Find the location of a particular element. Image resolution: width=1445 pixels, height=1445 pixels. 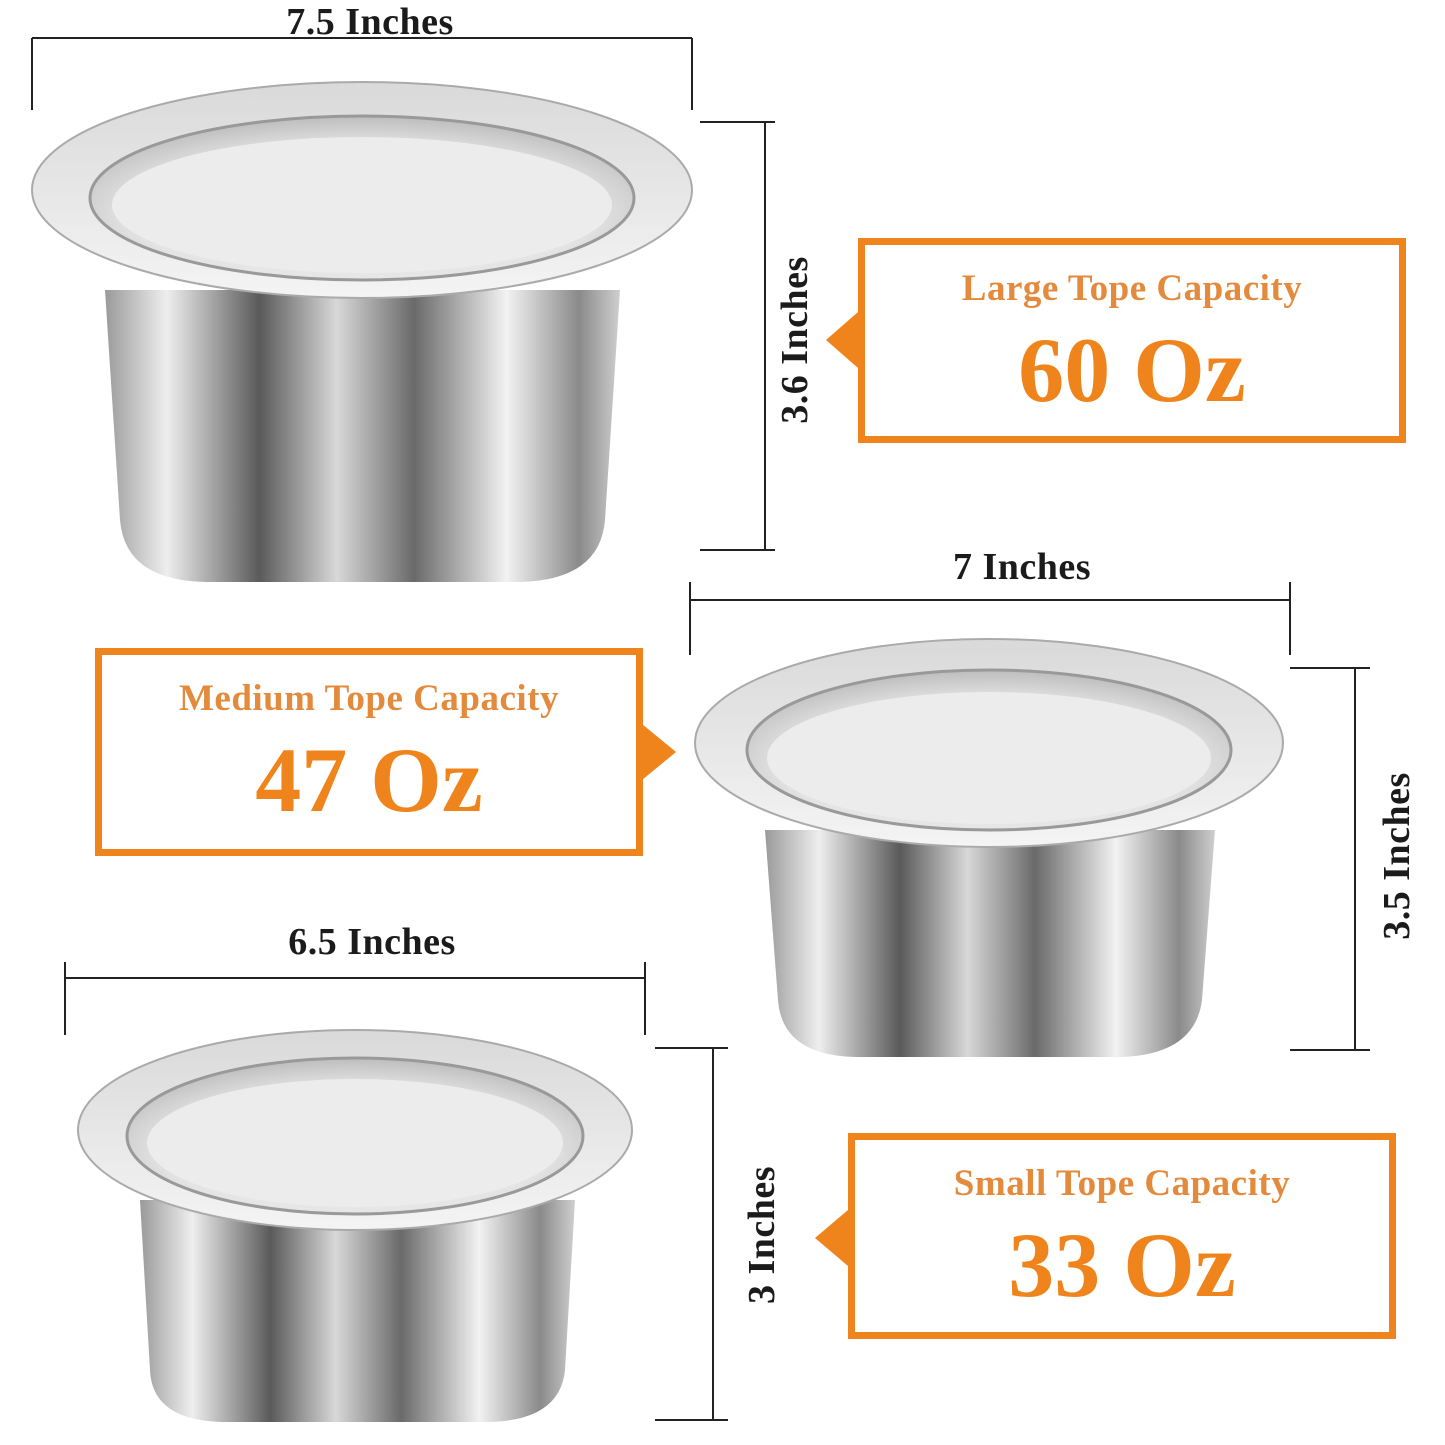

large-height-dimension-line is located at coordinates (737, 336).